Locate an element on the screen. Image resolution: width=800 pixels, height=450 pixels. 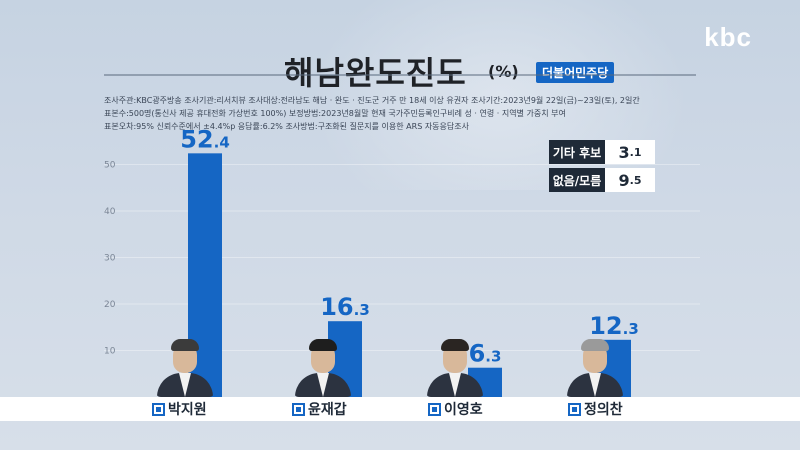
side-stat-value-main: 3 is located at coordinates (624, 152).